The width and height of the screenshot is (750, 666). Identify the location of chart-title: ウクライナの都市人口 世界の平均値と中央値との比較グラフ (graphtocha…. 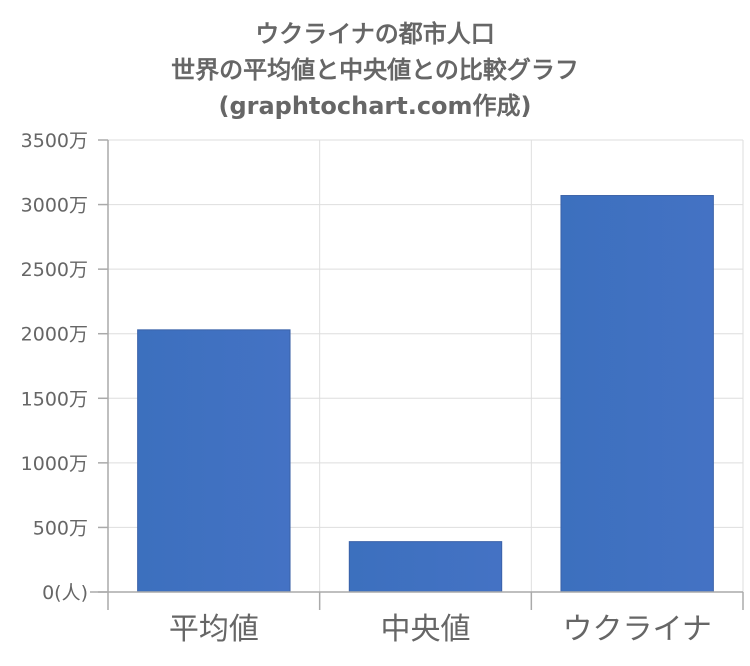
(375, 70).